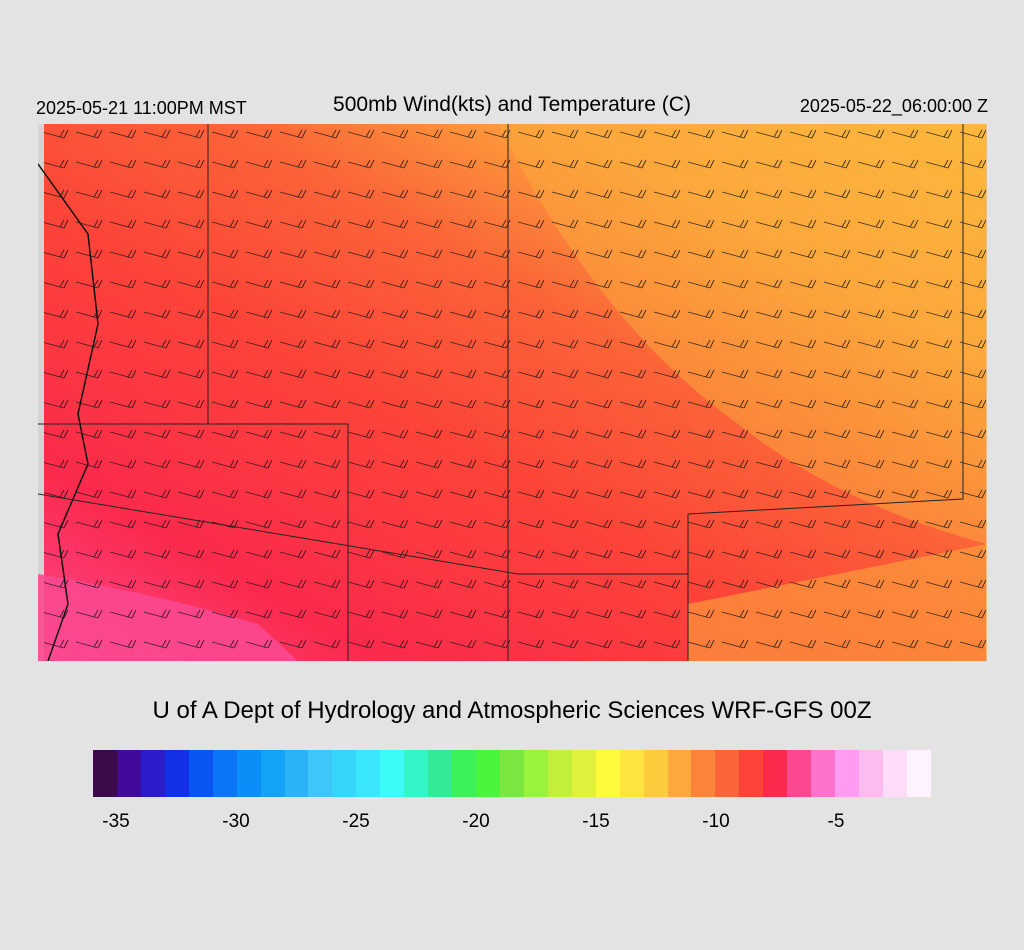 This screenshot has height=950, width=1024. I want to click on init-time-label: 2025-05-22_06:00:00 Z, so click(893, 106).